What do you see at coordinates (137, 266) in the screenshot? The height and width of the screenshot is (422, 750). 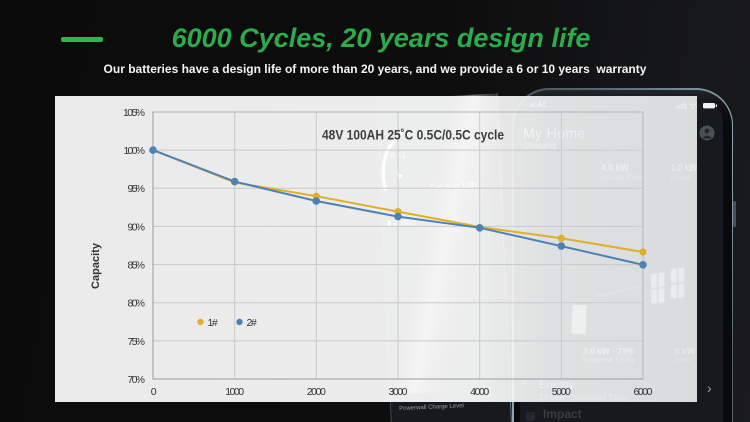 I see `svg-text: 85%` at bounding box center [137, 266].